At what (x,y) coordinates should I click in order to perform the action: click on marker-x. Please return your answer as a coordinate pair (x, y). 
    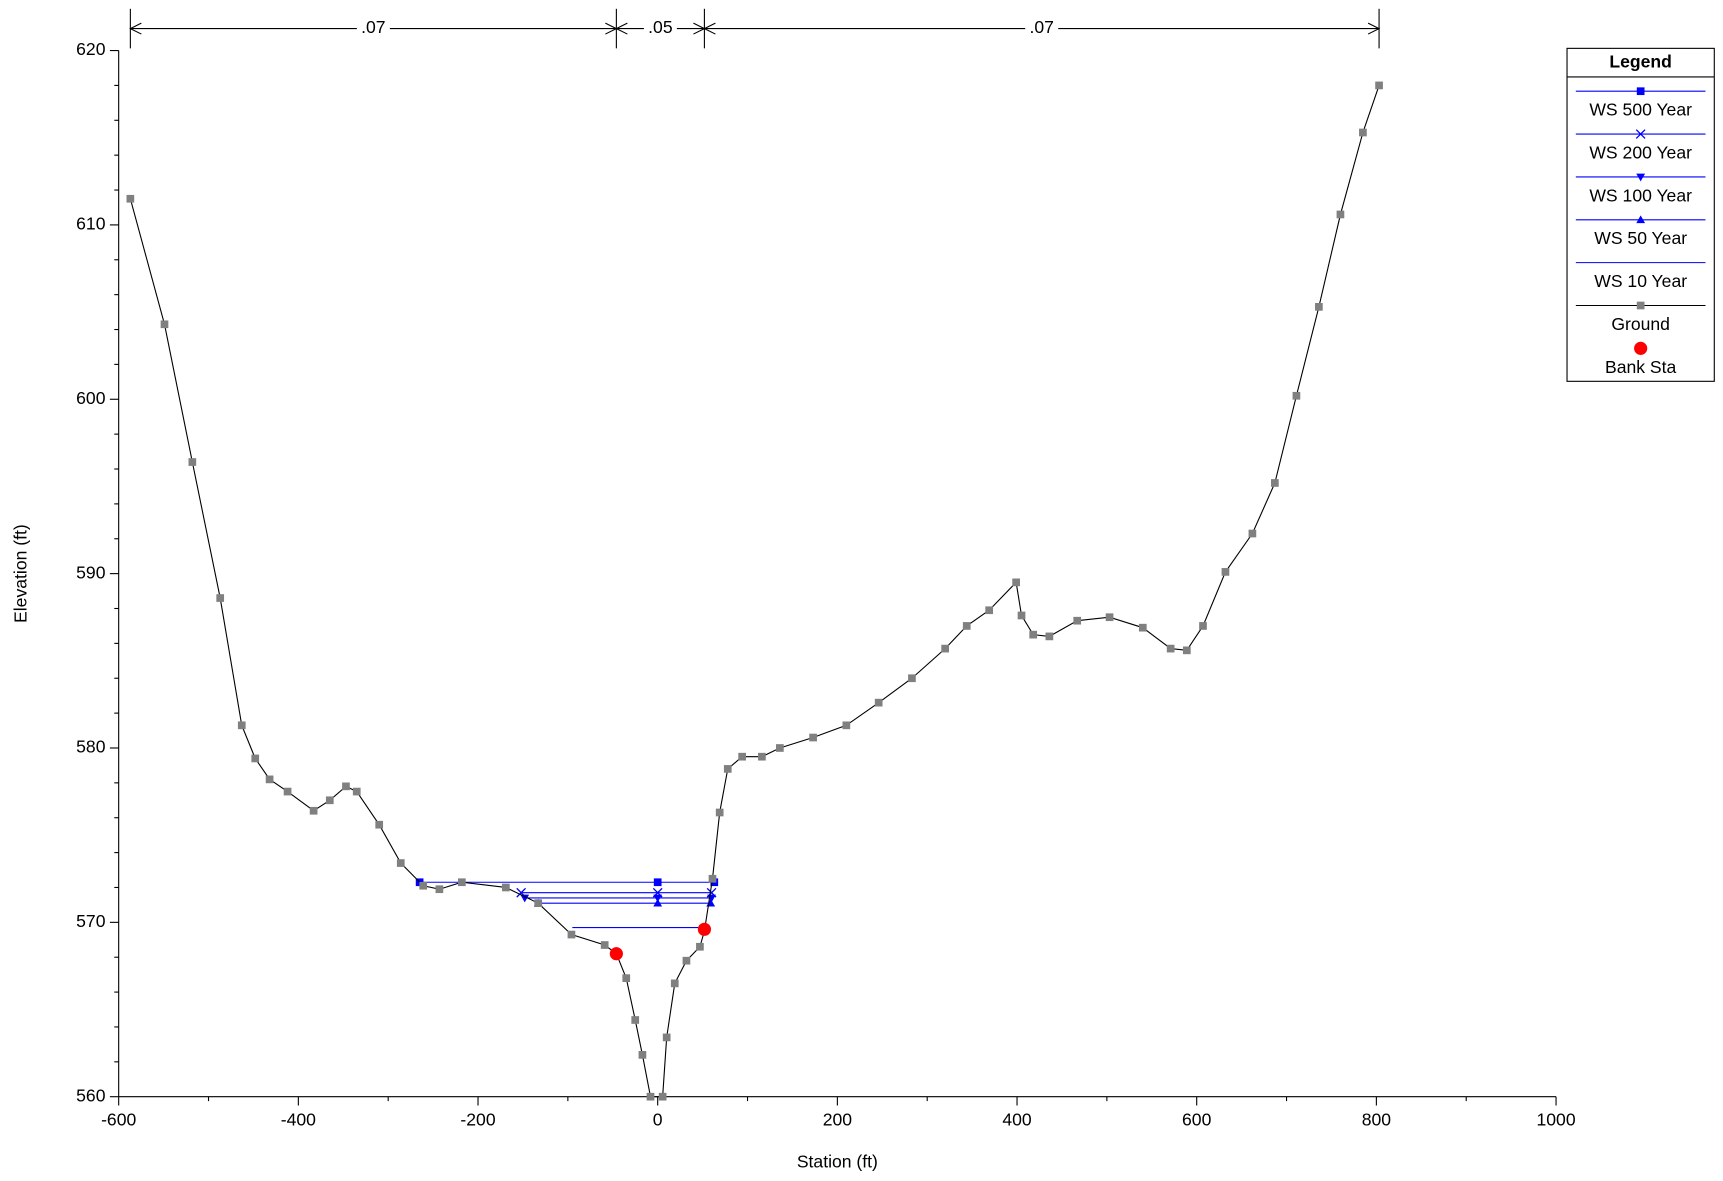
    Looking at the image, I should click on (1640, 134).